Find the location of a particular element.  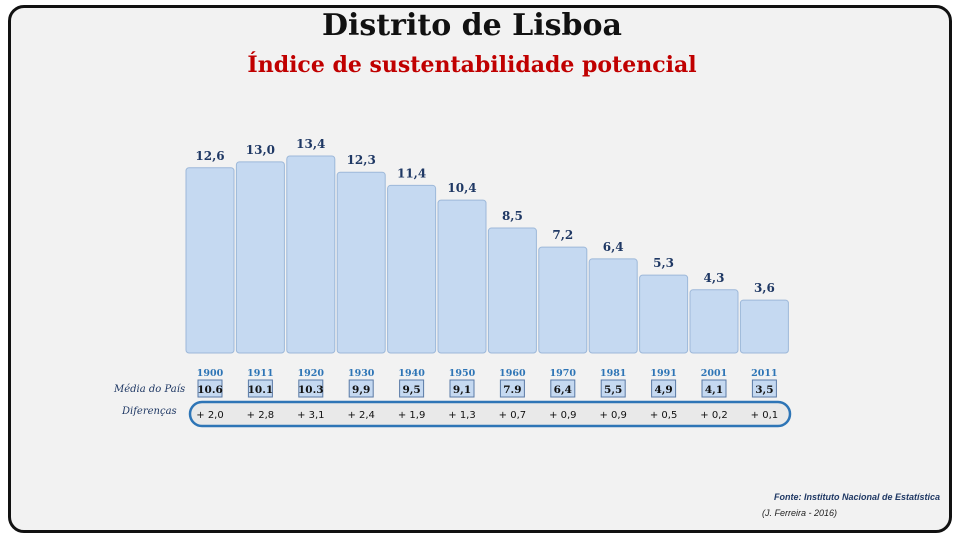

media-value-1981: 5,5 is located at coordinates (613, 390).